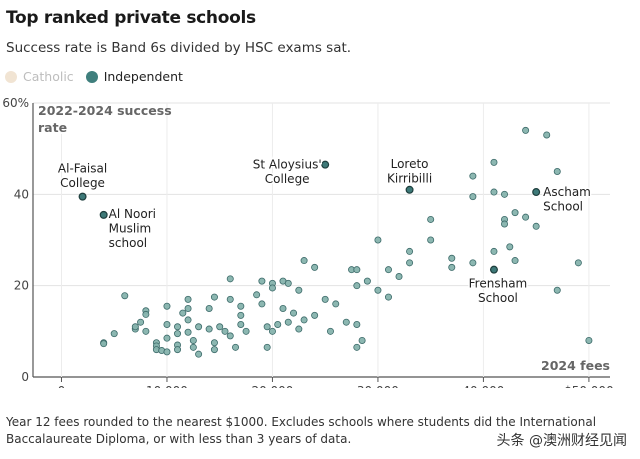  What do you see at coordinates (130, 228) in the screenshot?
I see `annotation-label-line: Muslim` at bounding box center [130, 228].